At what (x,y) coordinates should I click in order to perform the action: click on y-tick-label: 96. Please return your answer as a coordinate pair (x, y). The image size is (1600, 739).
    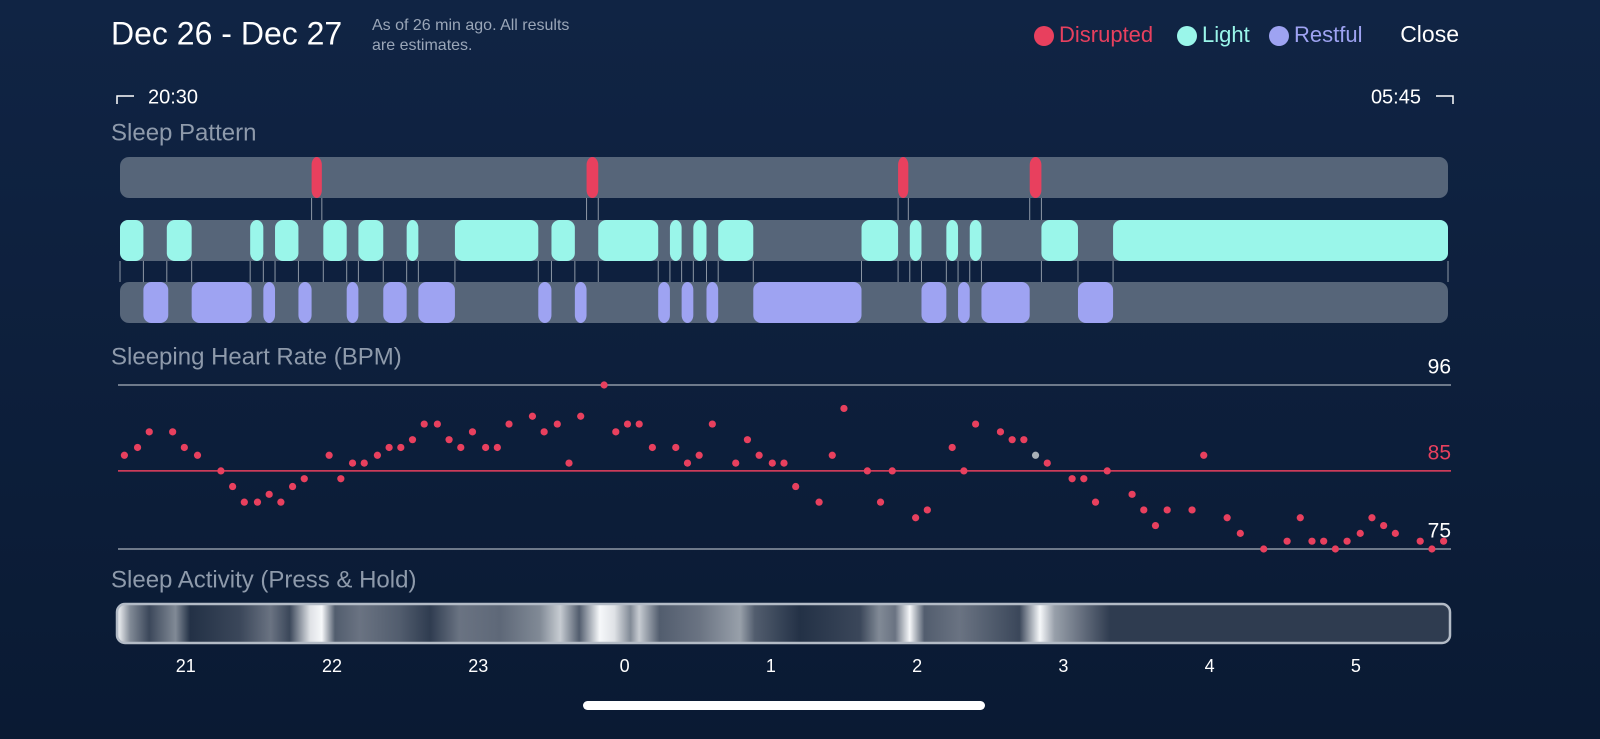
    Looking at the image, I should click on (1439, 367).